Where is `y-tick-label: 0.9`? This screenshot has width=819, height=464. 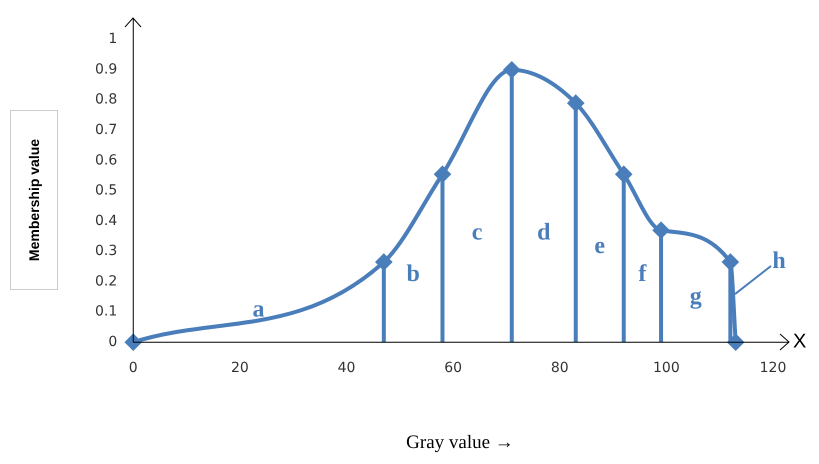 y-tick-label: 0.9 is located at coordinates (106, 69).